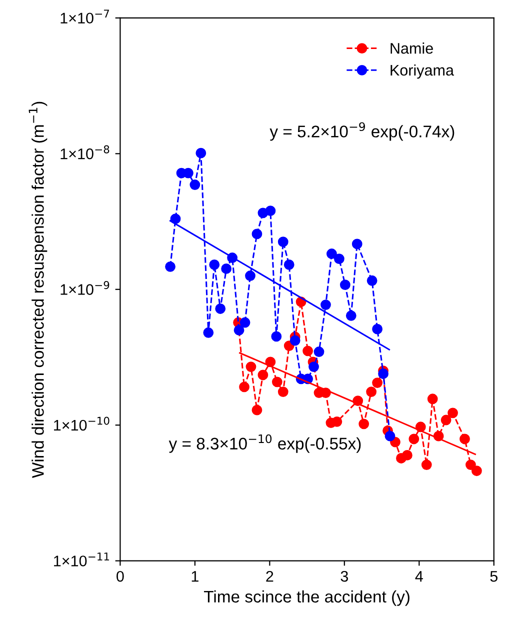 The width and height of the screenshot is (505, 619). Describe the element at coordinates (38, 290) in the screenshot. I see `y-axis-title: Wind direction corrected resuspension factor (m$^{−1}$)` at that location.